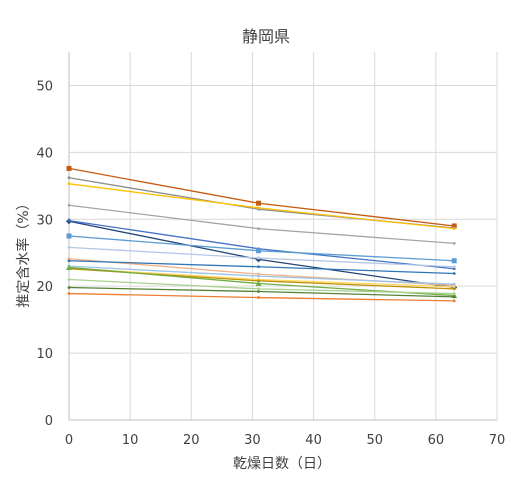  Describe the element at coordinates (497, 440) in the screenshot. I see `x-tick-label: 70` at that location.